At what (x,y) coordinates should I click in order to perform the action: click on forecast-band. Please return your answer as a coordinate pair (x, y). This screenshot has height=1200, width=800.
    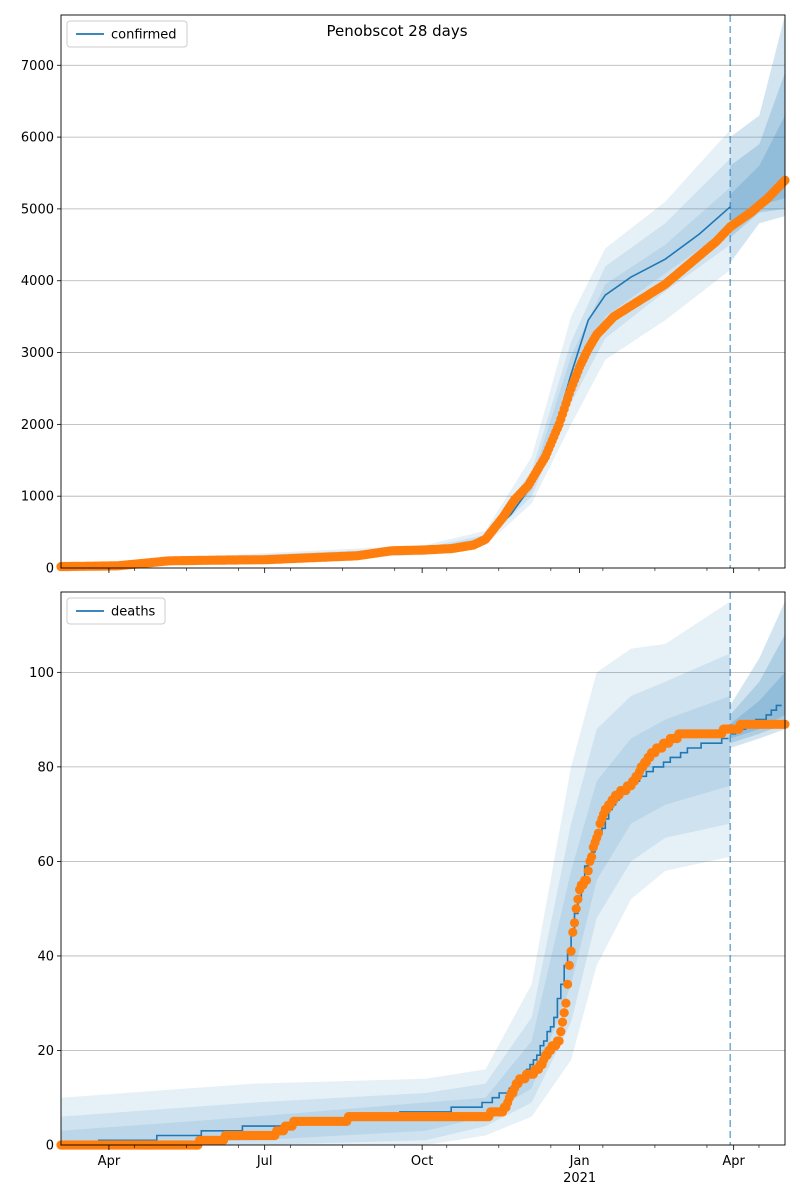
    Looking at the image, I should click on (757, 689).